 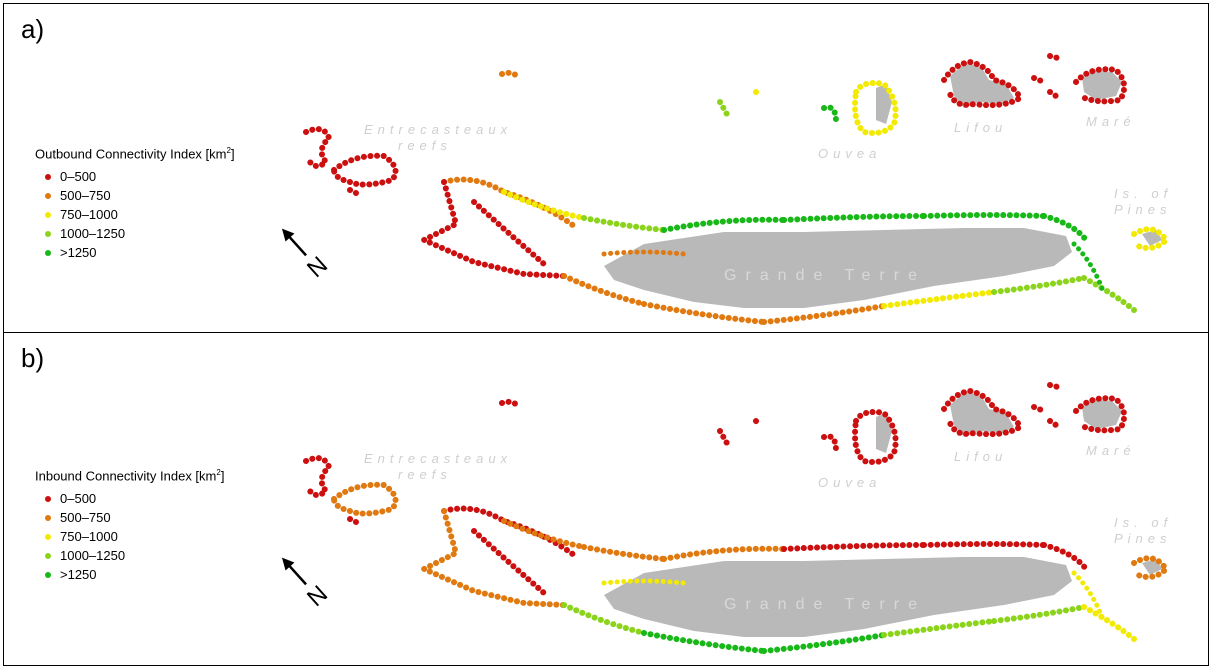 What do you see at coordinates (130, 476) in the screenshot?
I see `legend-title: Inbound Connectivity Index [km2]` at bounding box center [130, 476].